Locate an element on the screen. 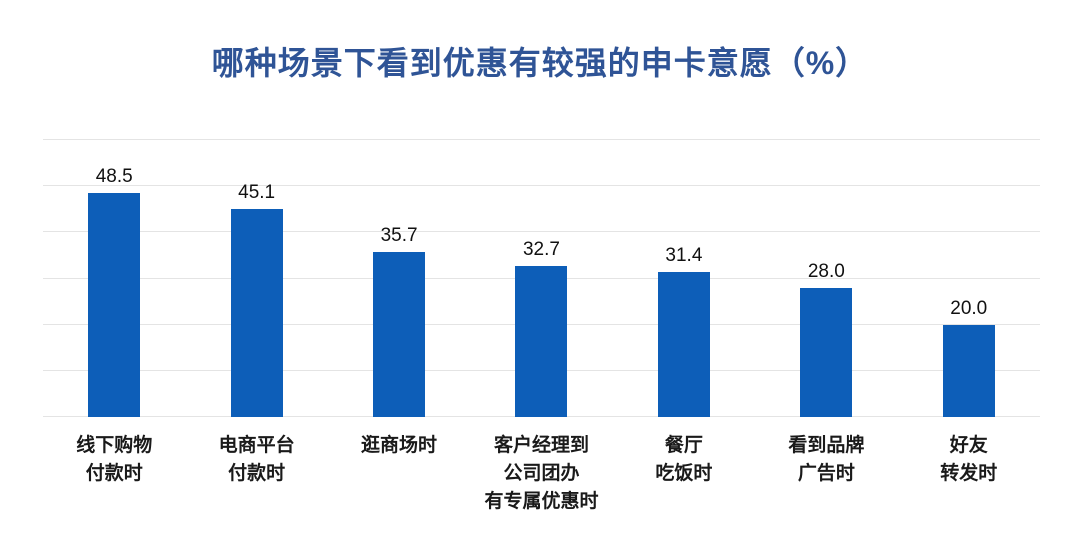 Image resolution: width=1080 pixels, height=555 pixels. category-label: 客户经理到 公司团办 有专属优惠时 is located at coordinates (541, 473).